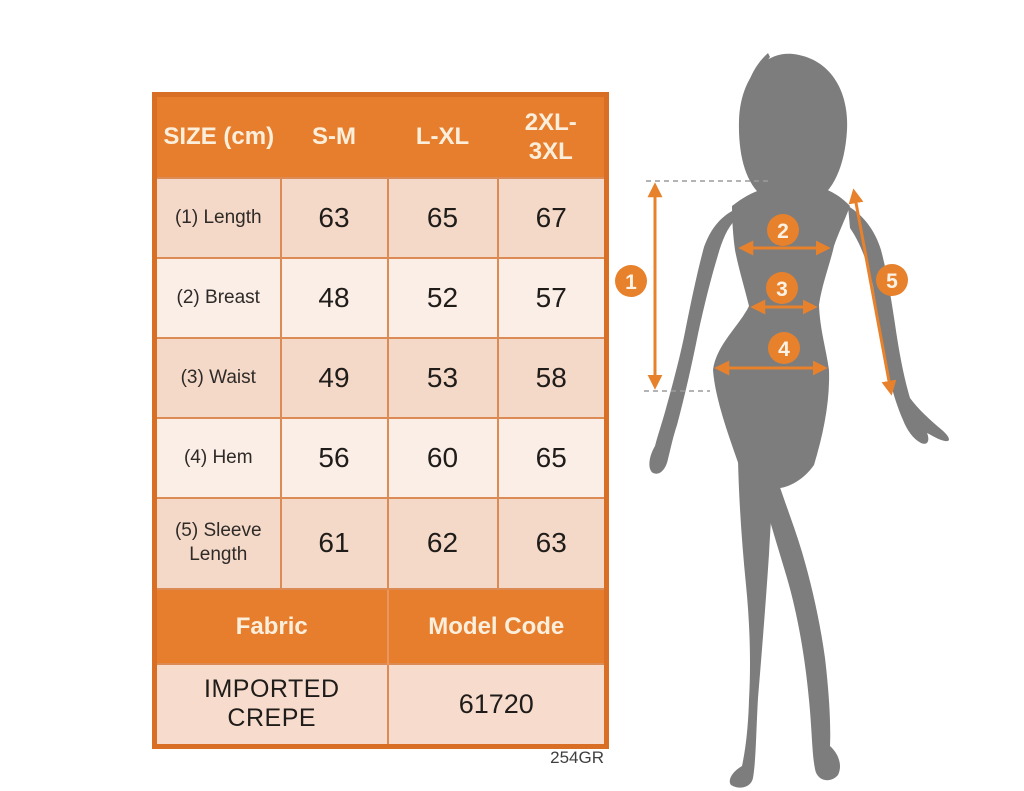 Image resolution: width=1024 pixels, height=791 pixels. What do you see at coordinates (217, 217) in the screenshot?
I see `row-label-length: (1) Length` at bounding box center [217, 217].